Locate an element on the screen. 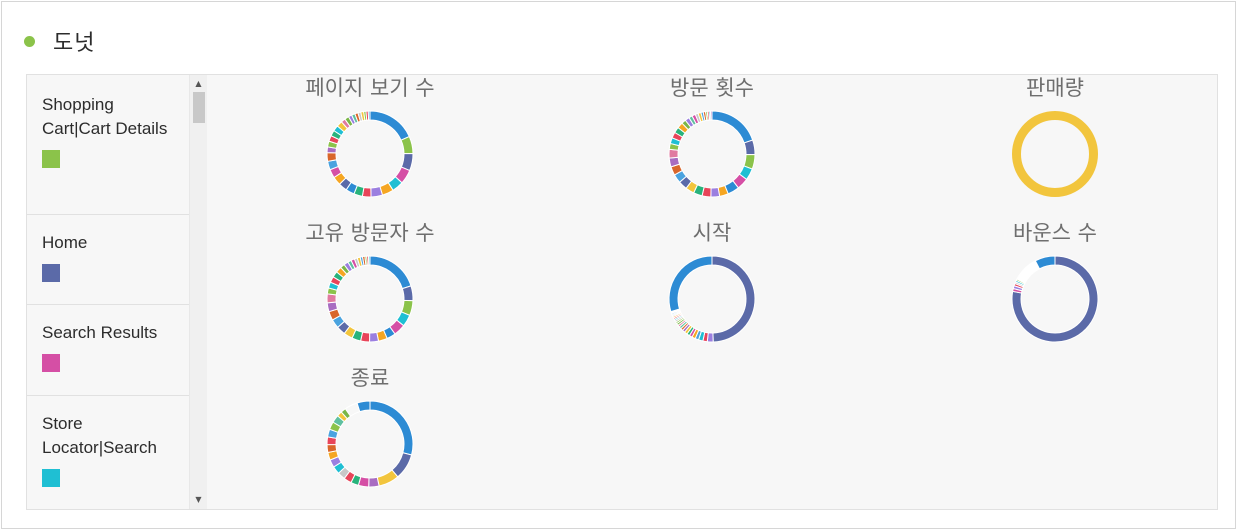 This screenshot has height=532, width=1239. donut-chart-bounces: 바운스 수 is located at coordinates (1055, 290).